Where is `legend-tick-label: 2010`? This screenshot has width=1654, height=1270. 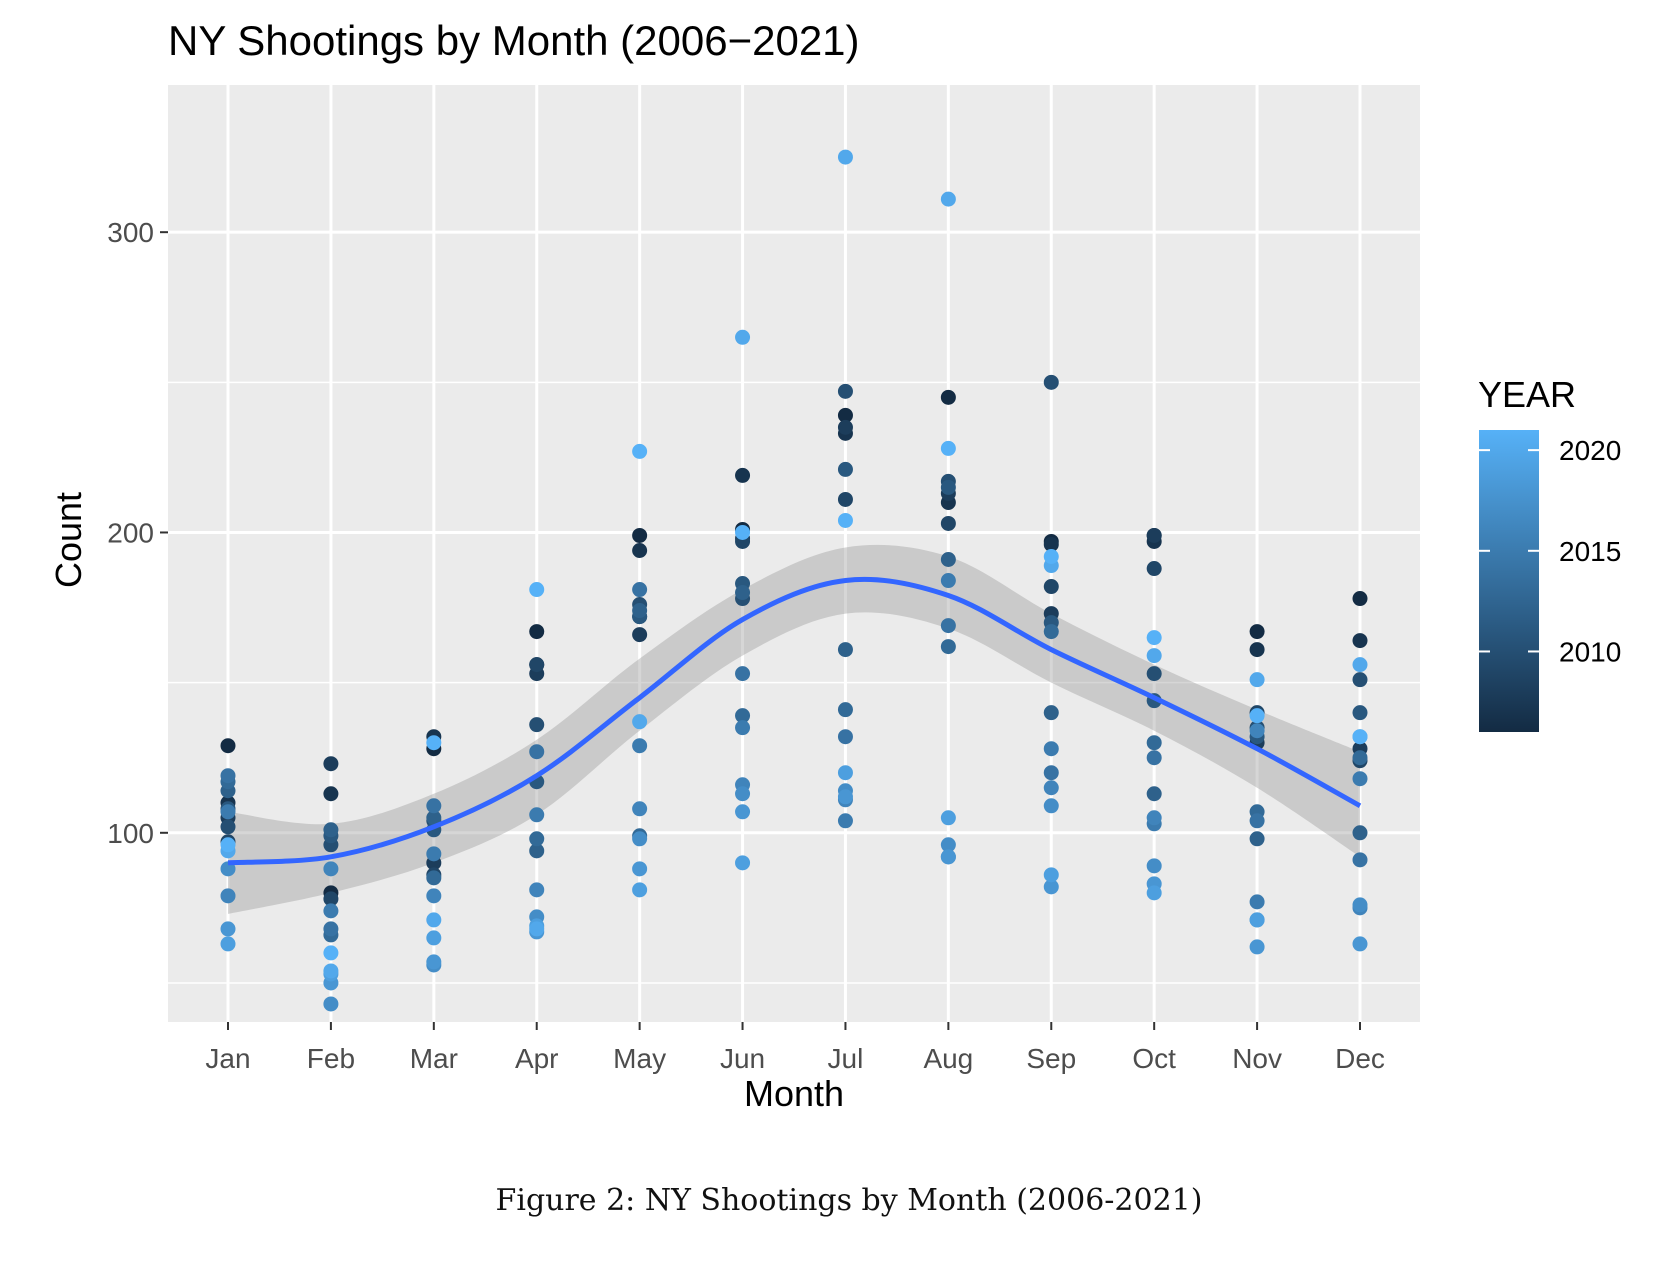 legend-tick-label: 2010 is located at coordinates (1590, 651).